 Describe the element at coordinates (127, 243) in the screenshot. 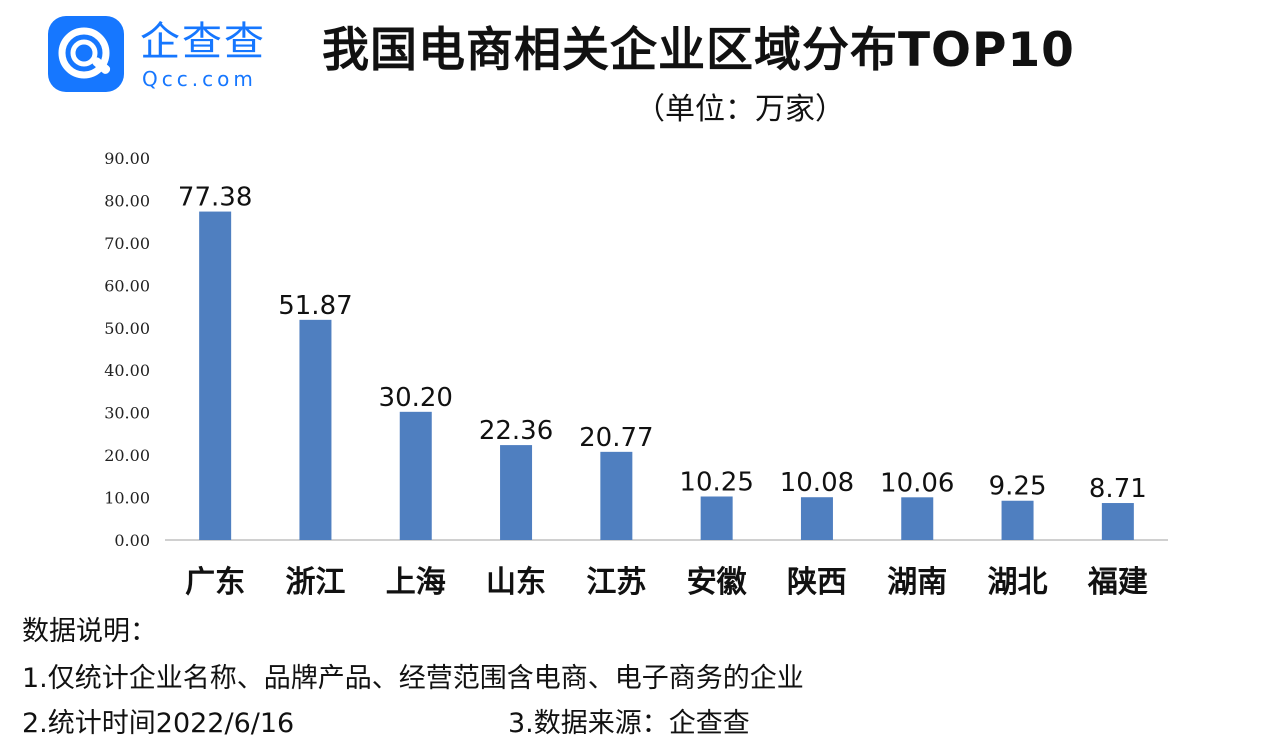

I see `y-tick-label: 70.00` at that location.